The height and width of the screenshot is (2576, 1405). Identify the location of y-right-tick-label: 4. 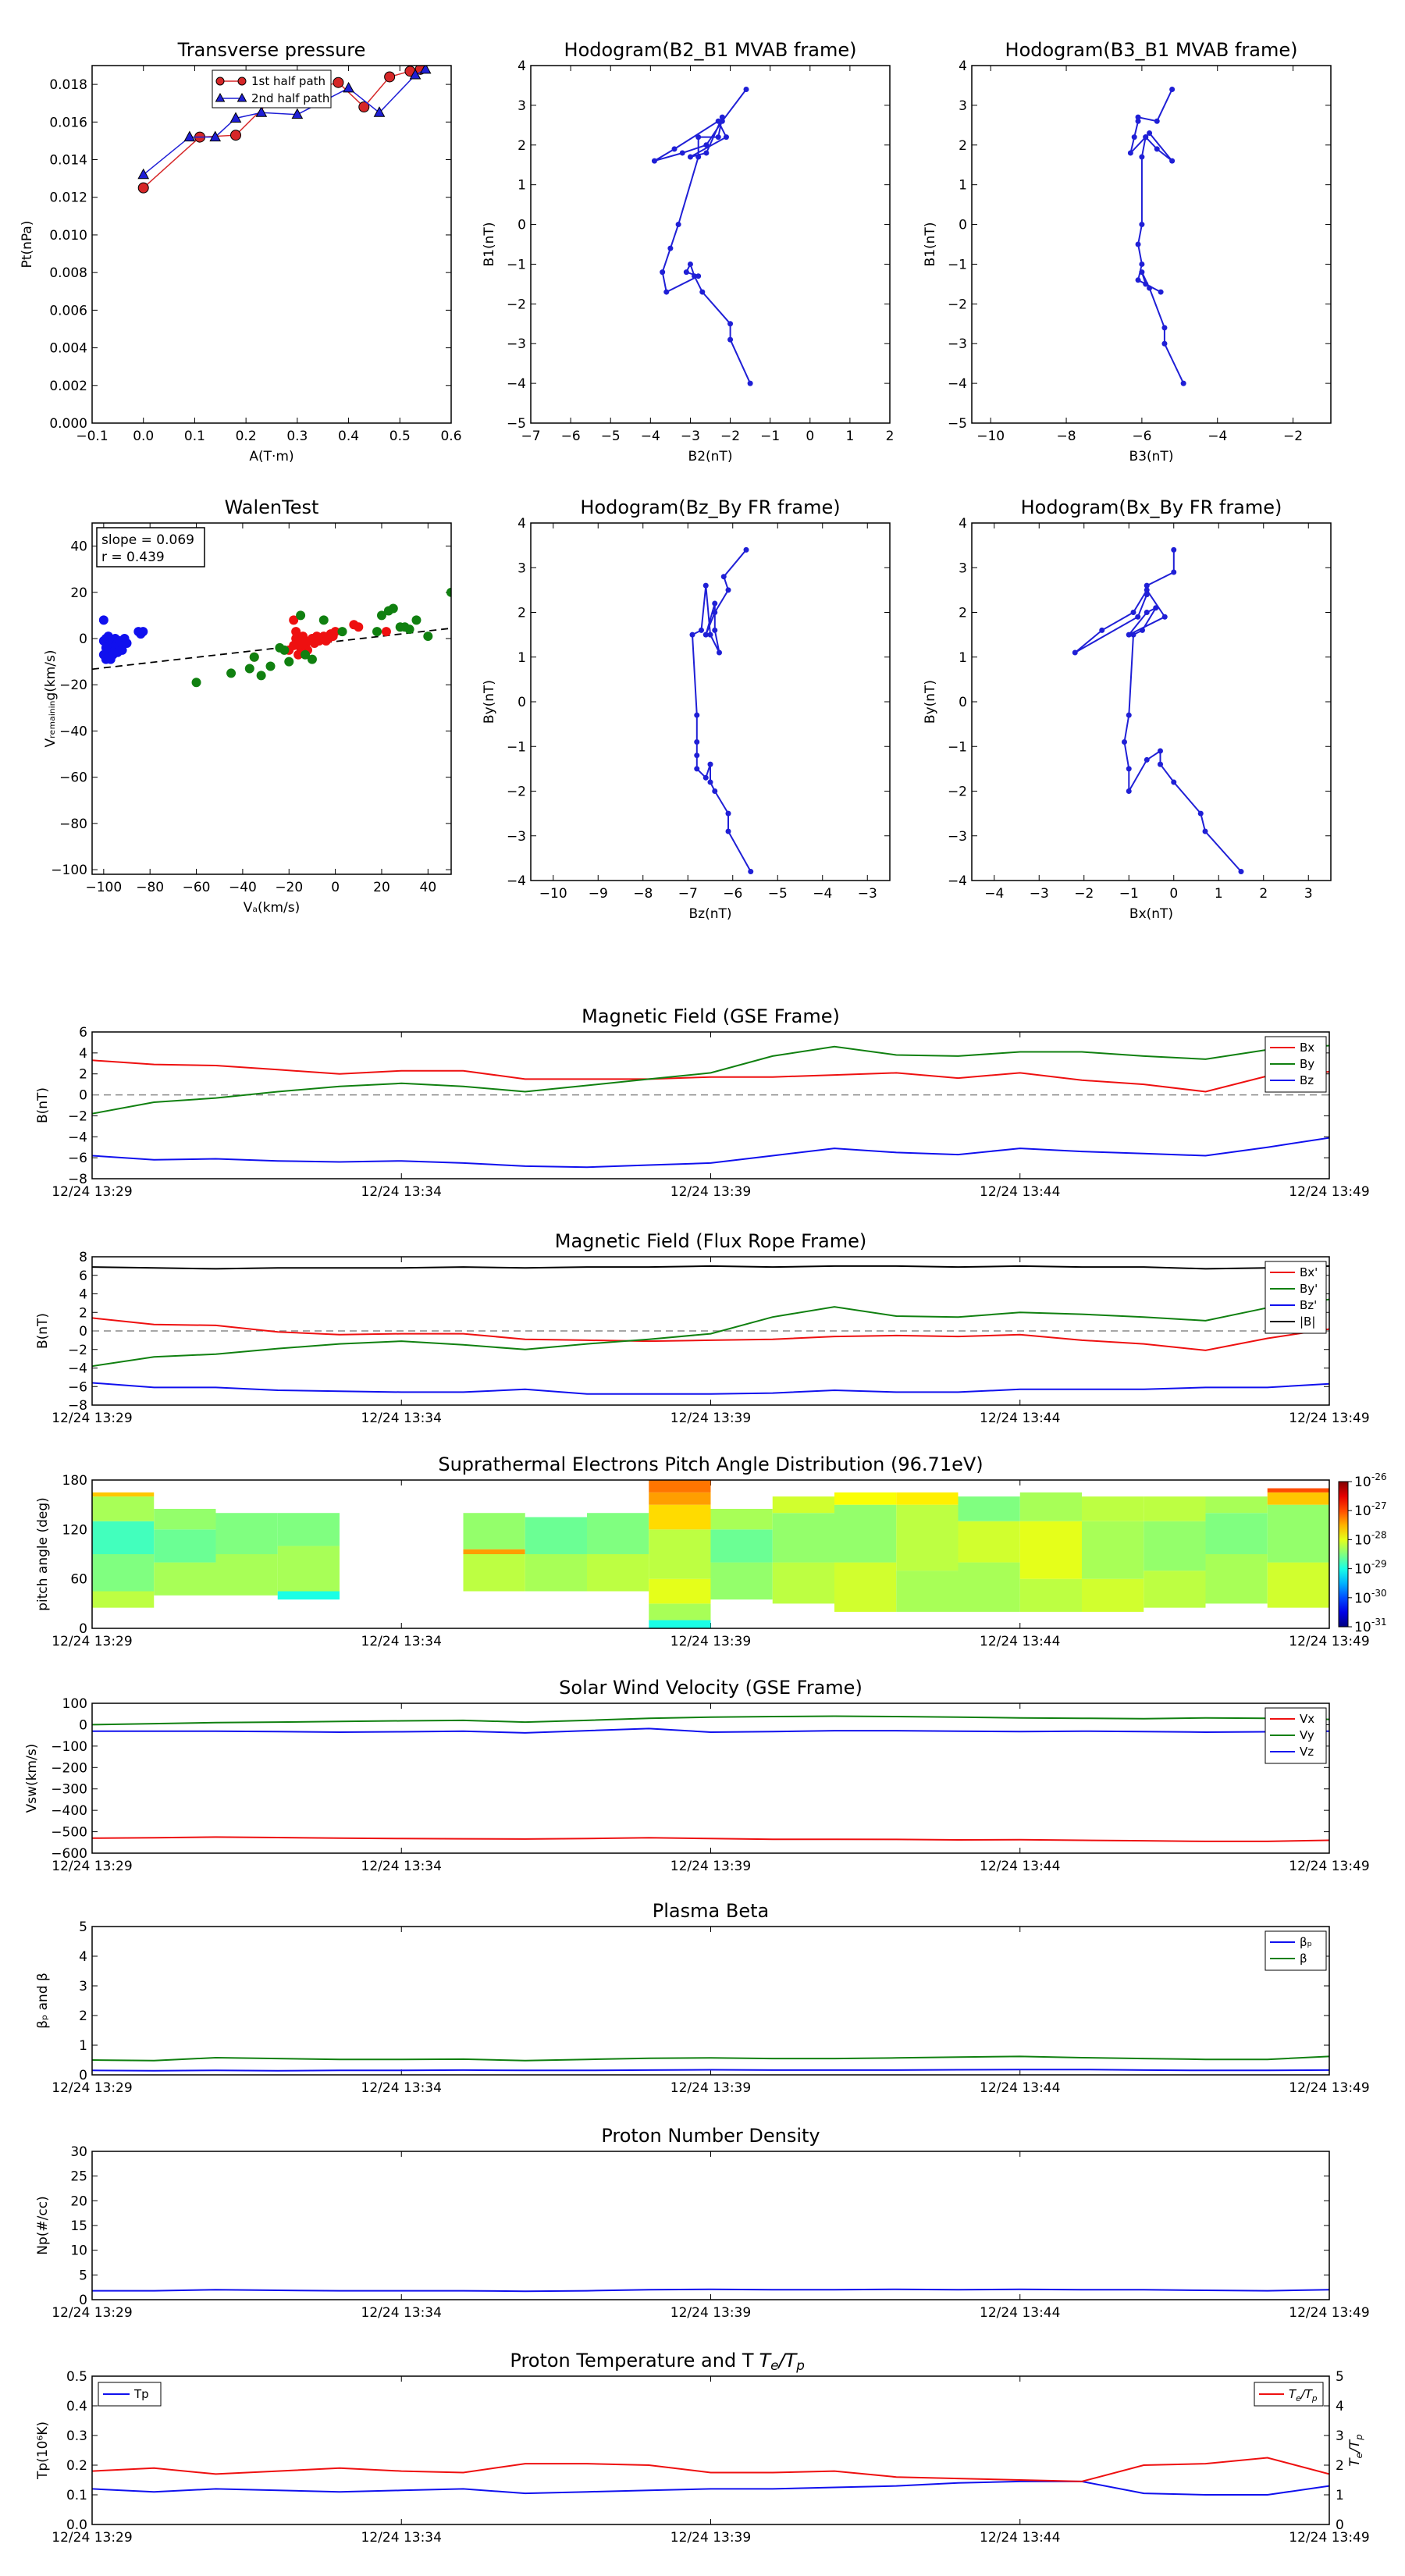
(1340, 2406).